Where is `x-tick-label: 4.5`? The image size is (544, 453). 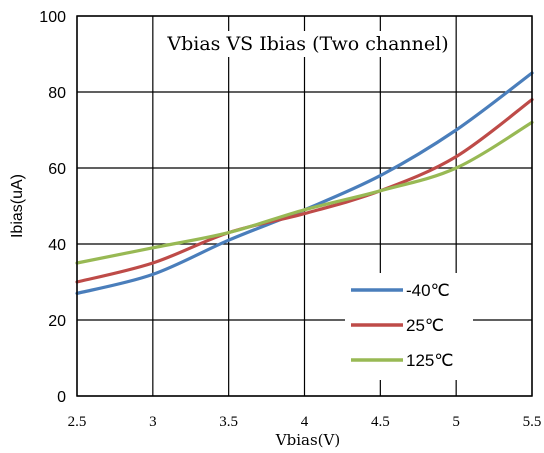 x-tick-label: 4.5 is located at coordinates (380, 422).